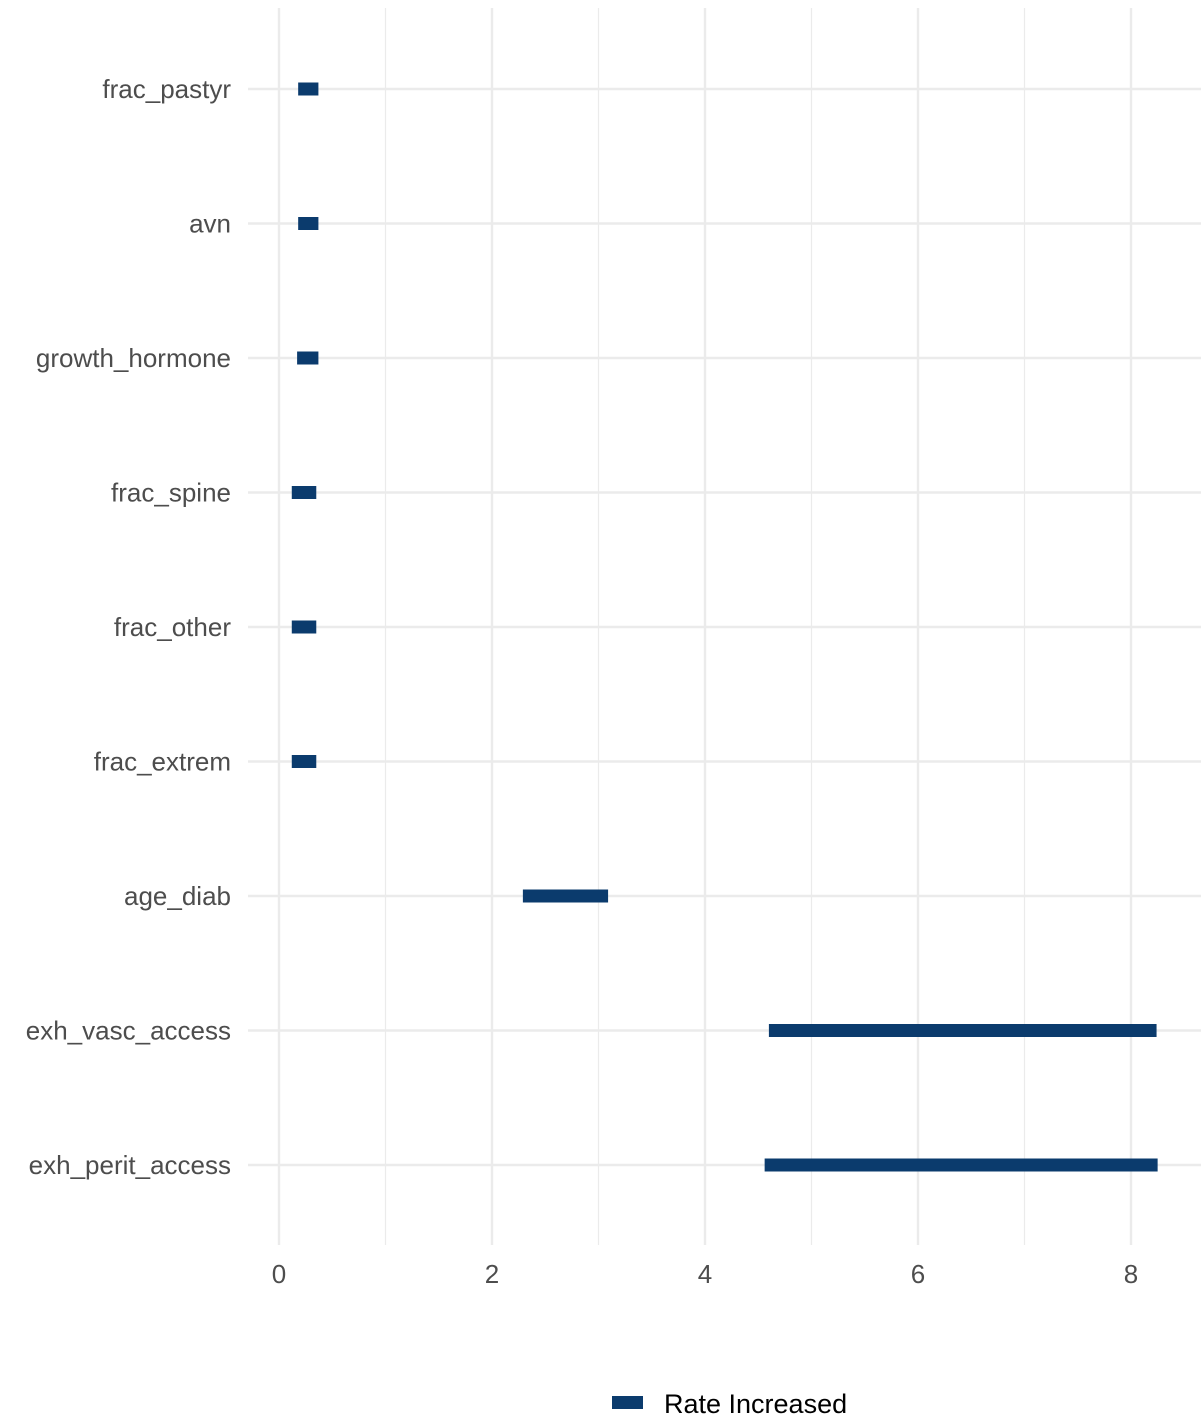  What do you see at coordinates (308, 89) in the screenshot?
I see `range-bar-frac-pastyr` at bounding box center [308, 89].